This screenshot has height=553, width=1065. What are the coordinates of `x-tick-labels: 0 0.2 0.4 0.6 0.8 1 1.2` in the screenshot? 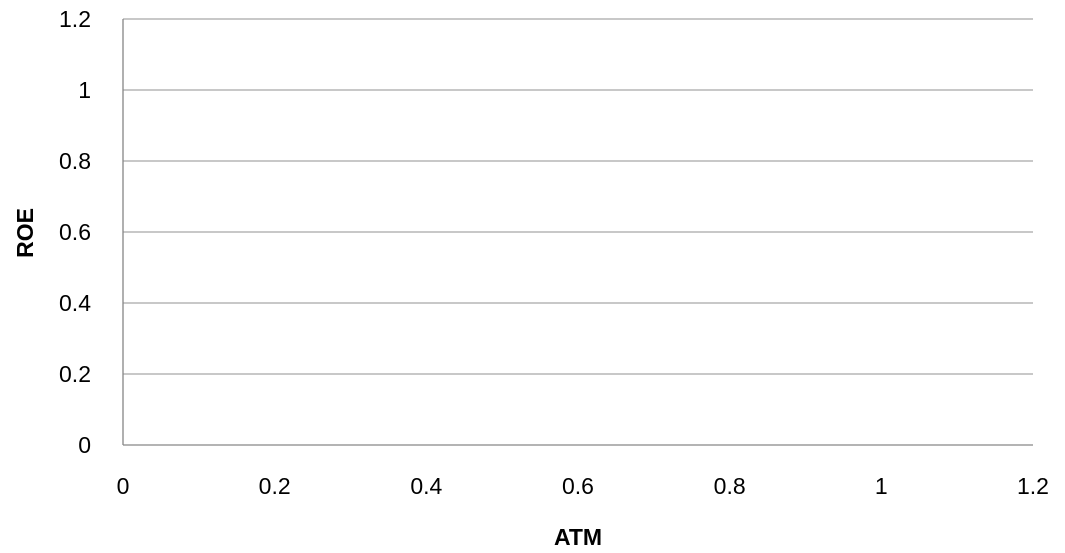 It's located at (583, 486).